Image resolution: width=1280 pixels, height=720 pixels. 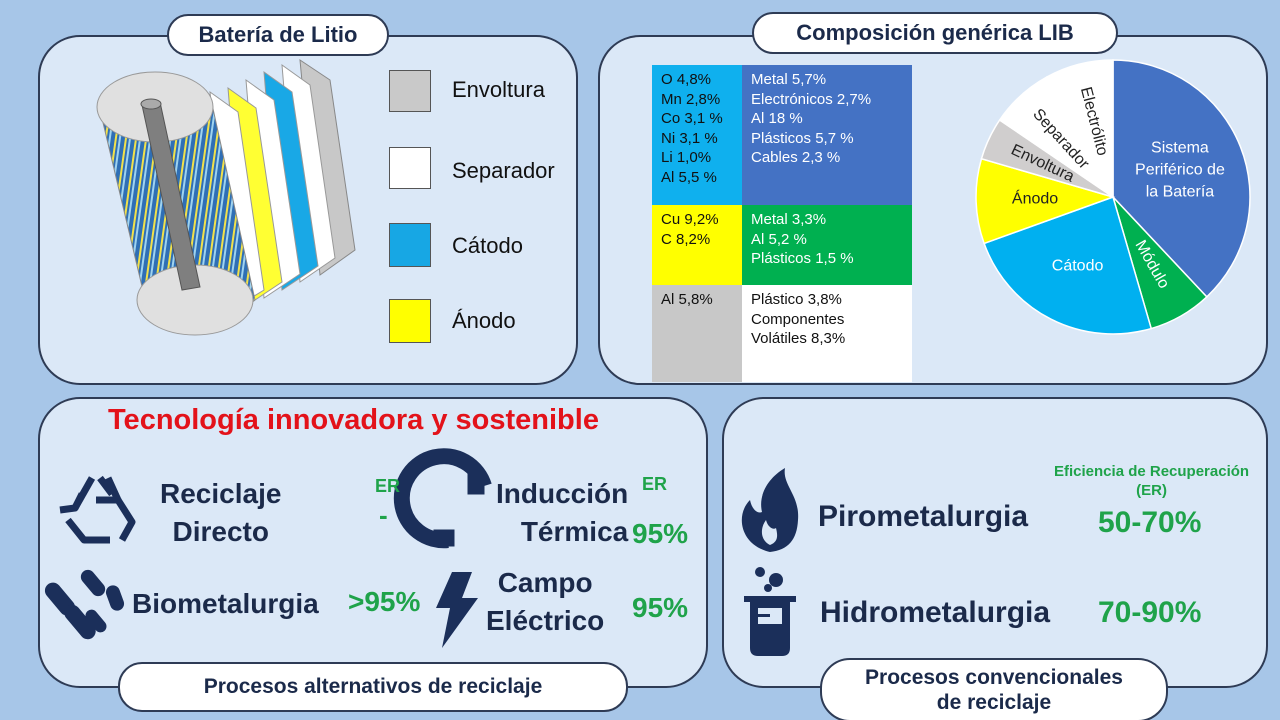 What do you see at coordinates (1150, 522) in the screenshot?
I see `er-value: 50-70%` at bounding box center [1150, 522].